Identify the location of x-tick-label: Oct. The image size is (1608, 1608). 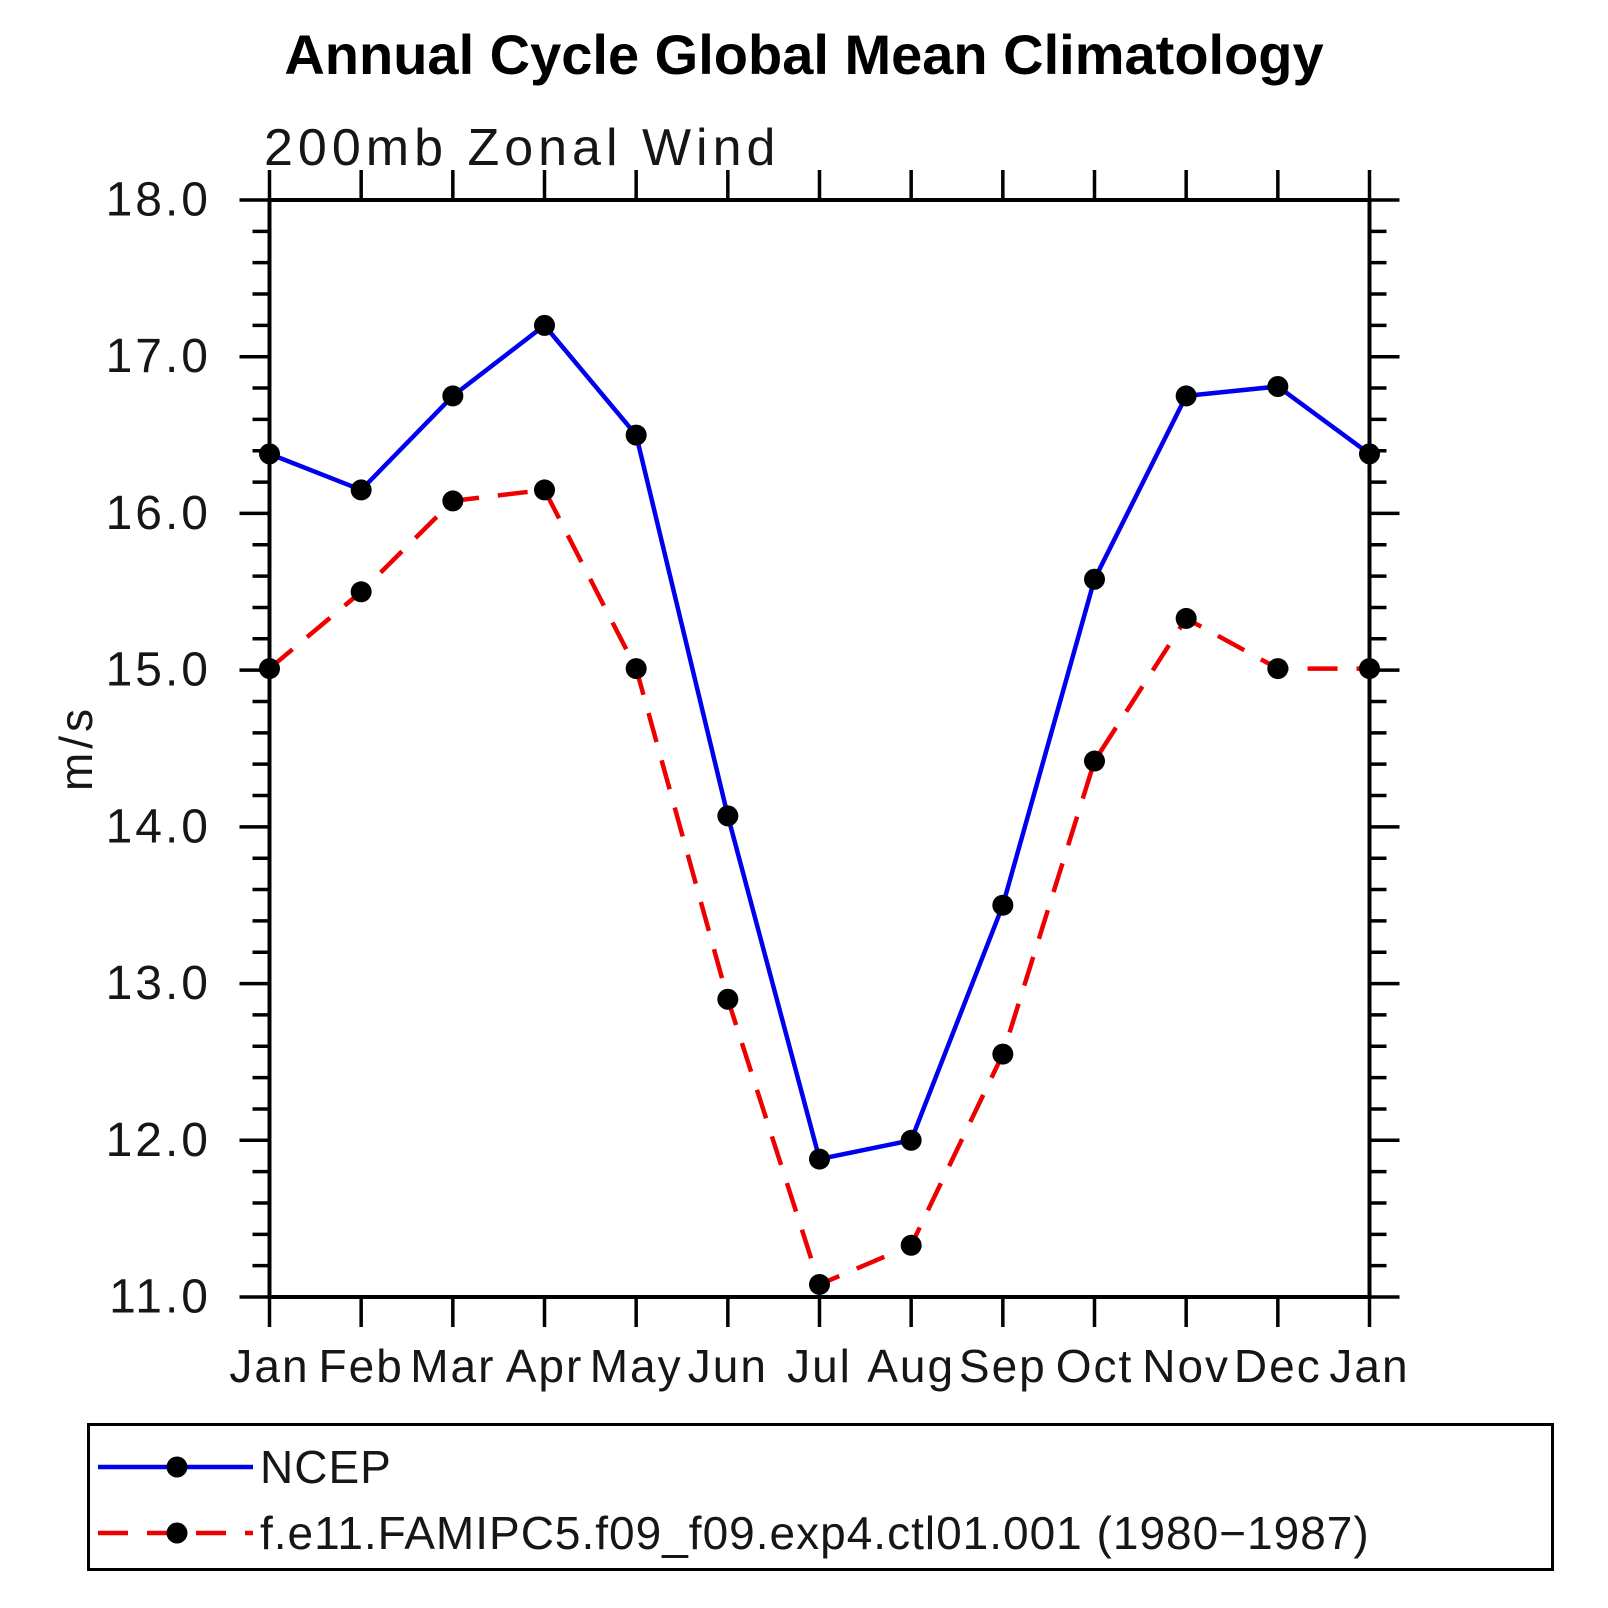
(1095, 1366).